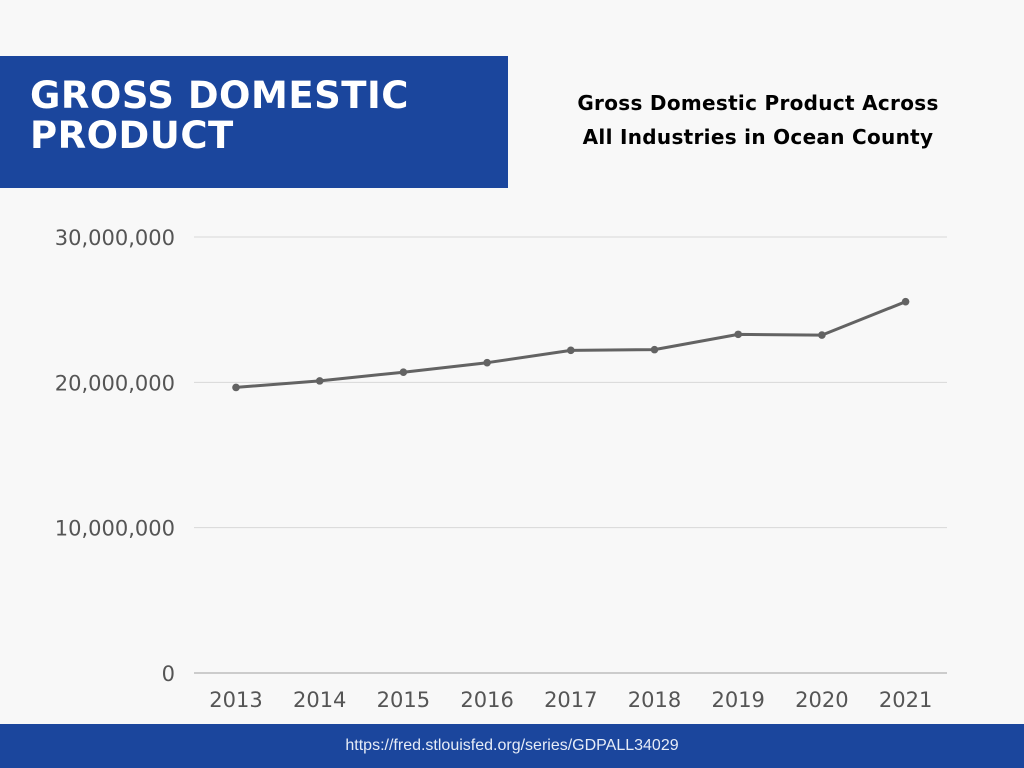 The image size is (1024, 768). Describe the element at coordinates (115, 529) in the screenshot. I see `y-tick-label: 10,000,000` at that location.